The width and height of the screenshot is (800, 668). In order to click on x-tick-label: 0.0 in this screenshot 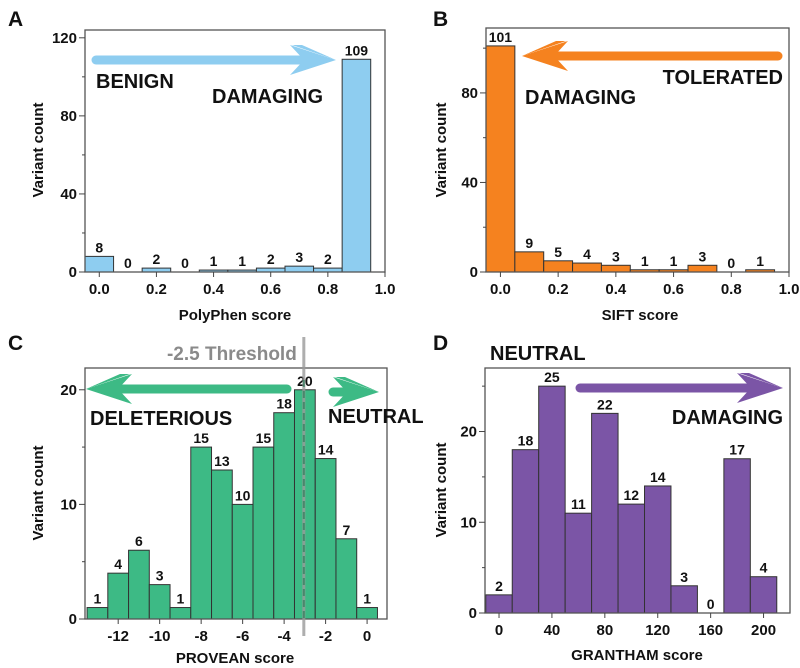, I will do `click(99, 289)`.